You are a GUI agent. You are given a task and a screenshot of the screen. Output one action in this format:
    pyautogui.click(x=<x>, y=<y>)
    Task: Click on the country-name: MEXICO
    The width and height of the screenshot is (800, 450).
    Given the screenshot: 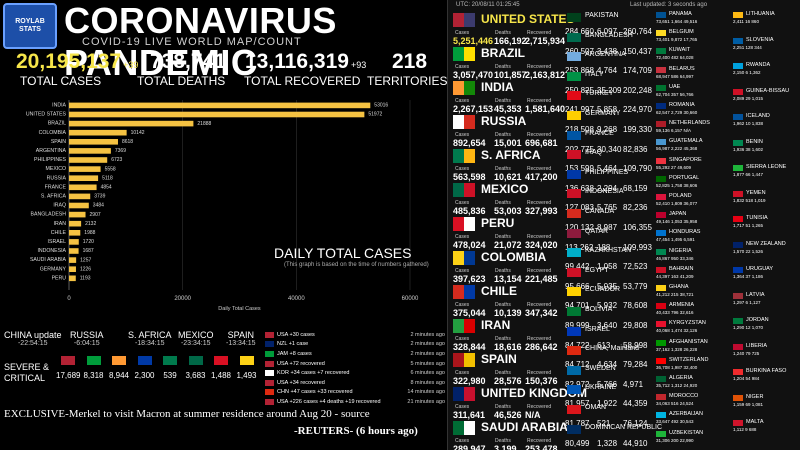 What is the action you would take?
    pyautogui.click(x=505, y=189)
    